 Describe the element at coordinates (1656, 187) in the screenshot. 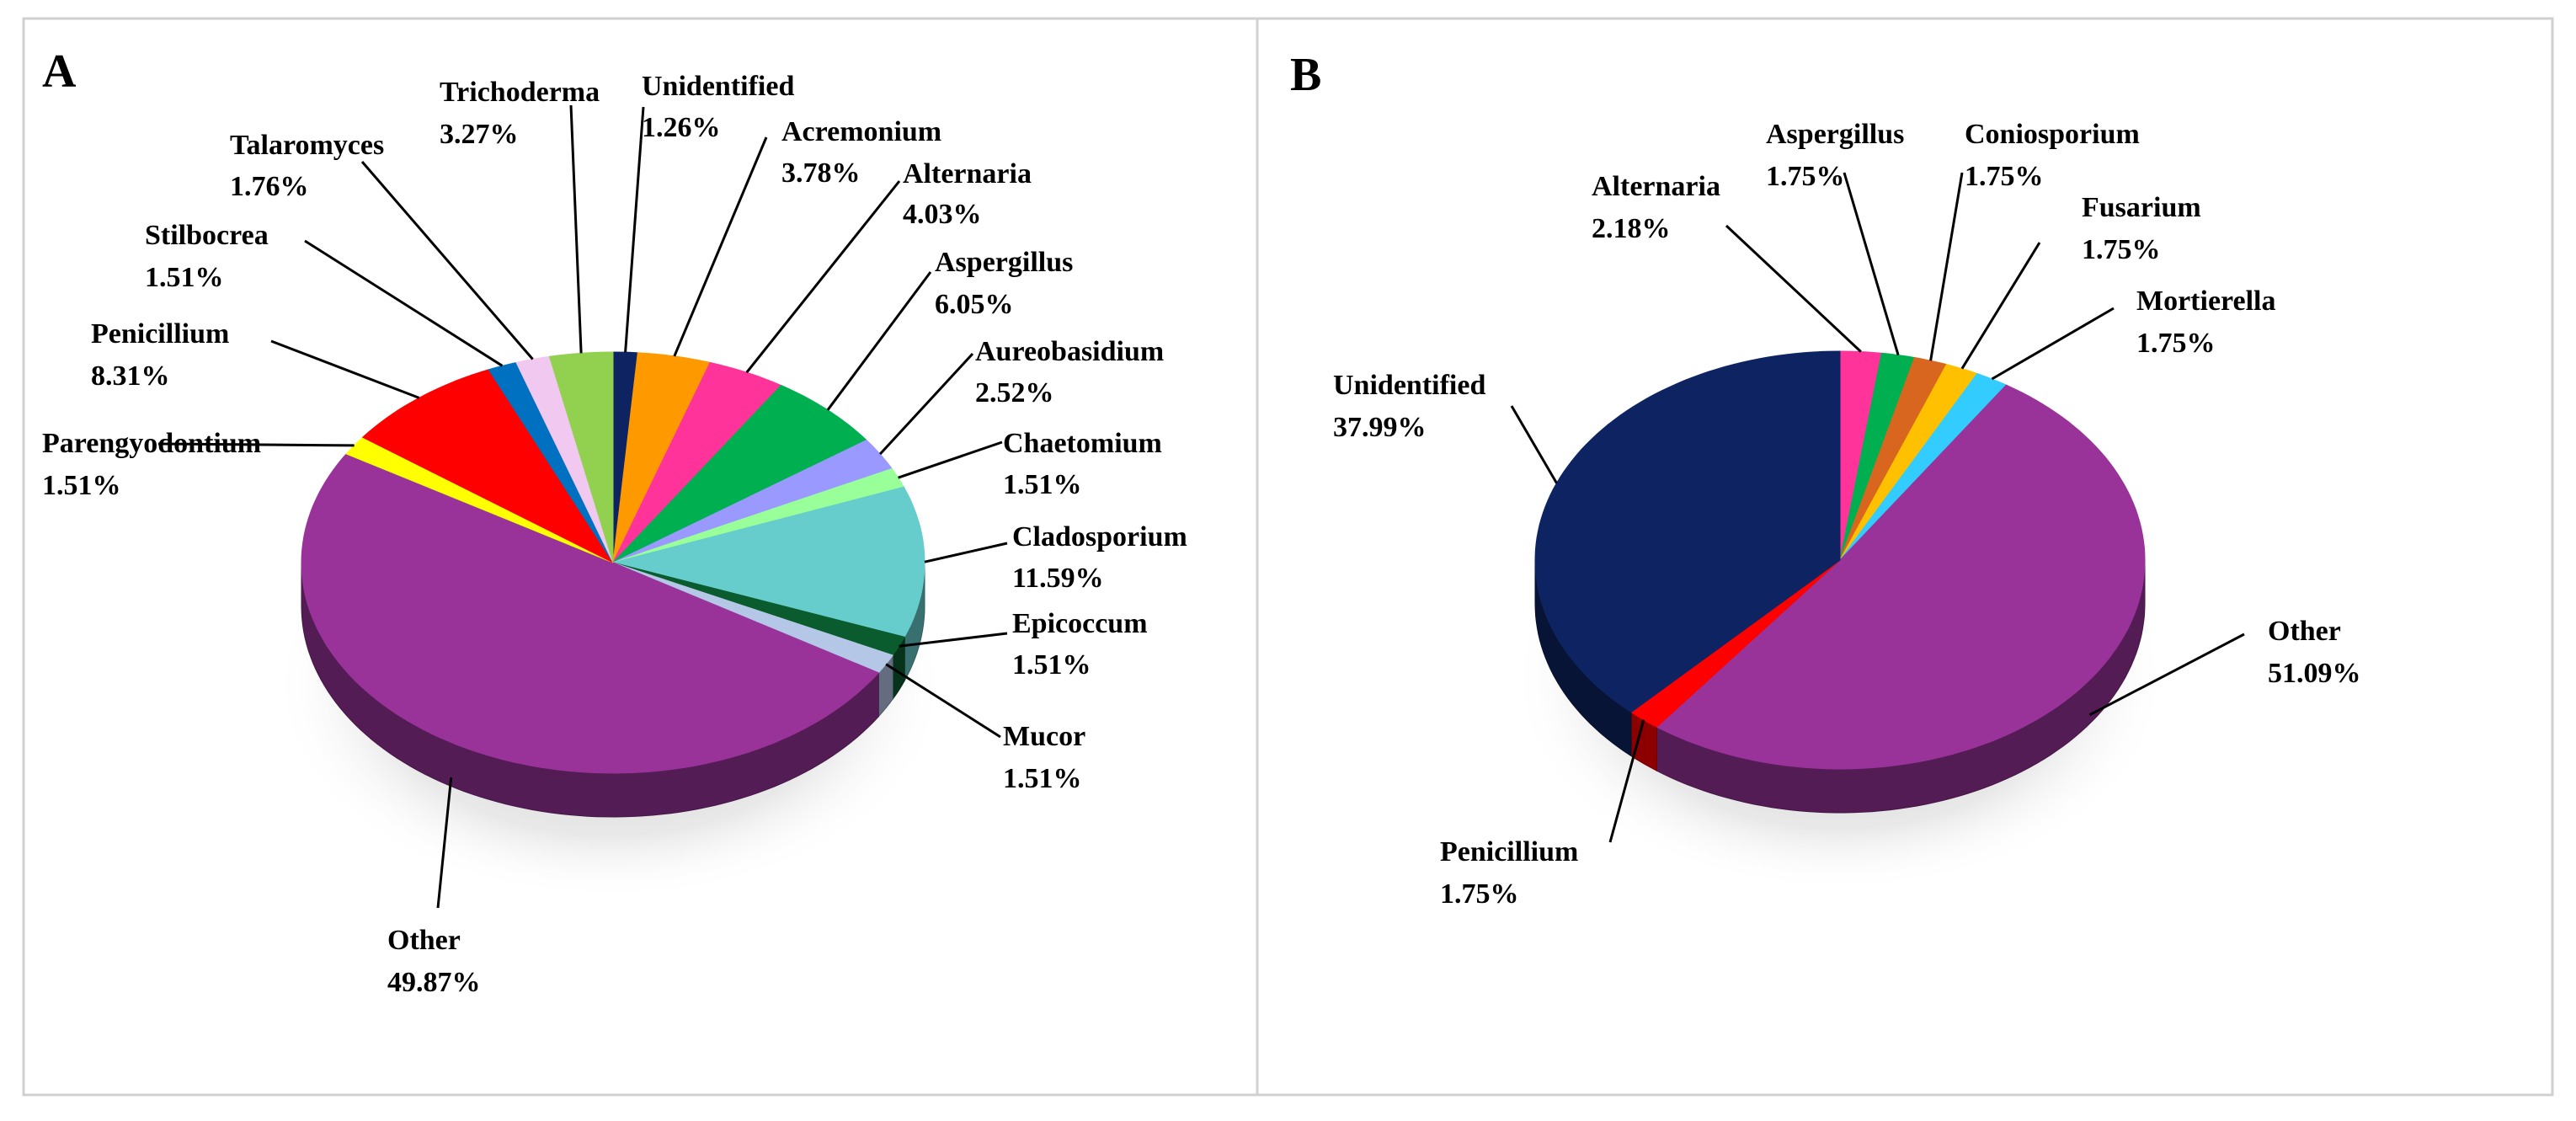

I see `label-b-alternaria-name: Alternaria` at that location.